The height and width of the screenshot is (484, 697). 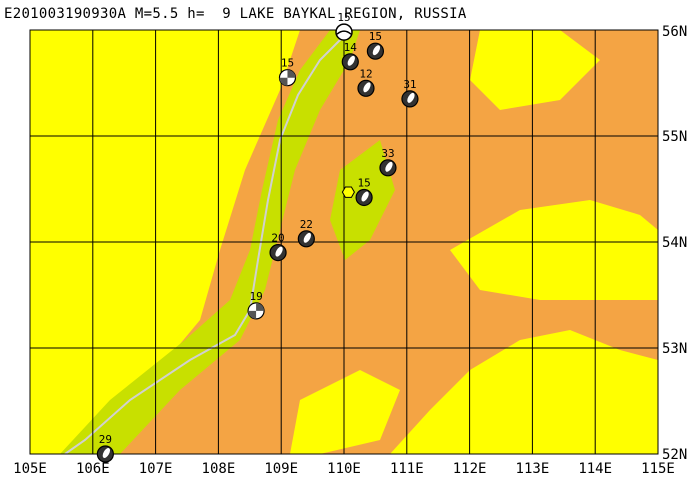 I want to click on longitude-label: 109E, so click(x=281, y=469).